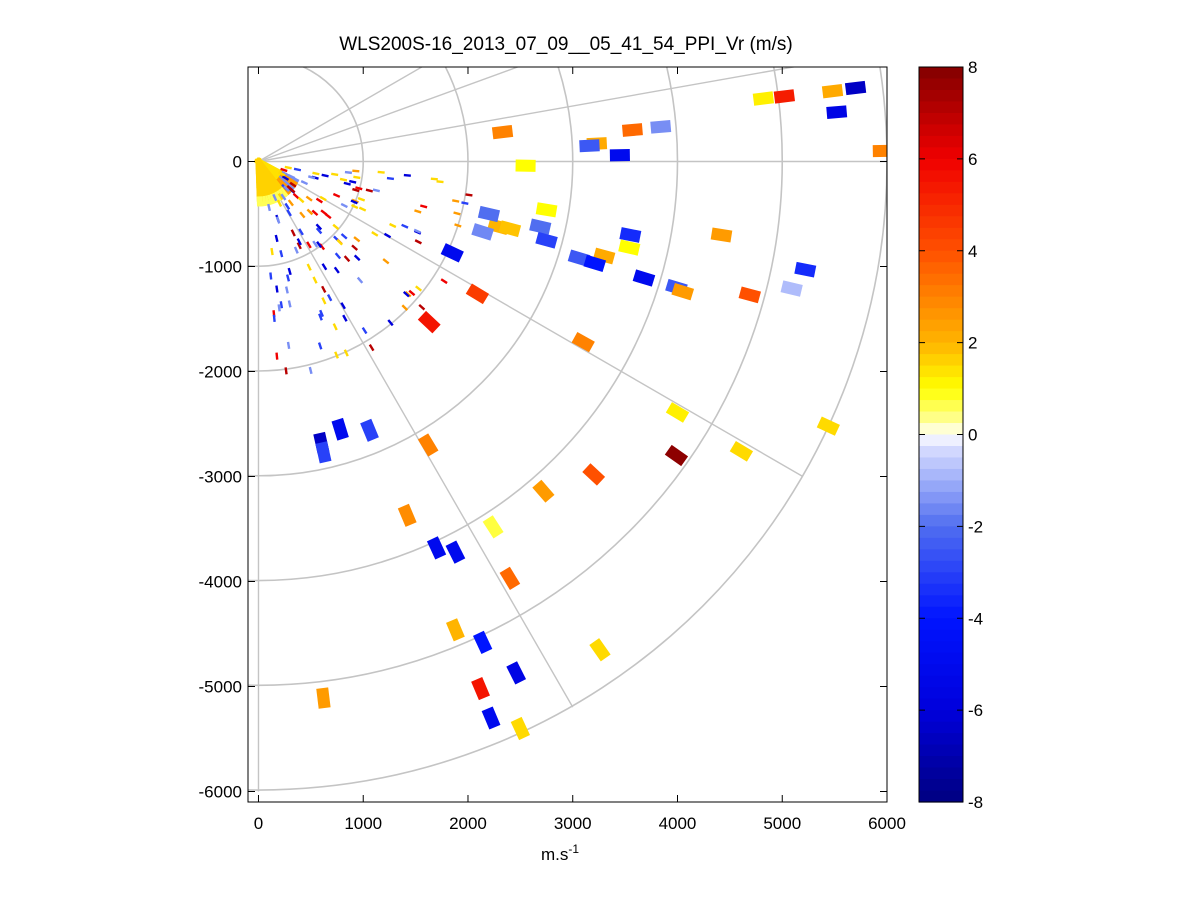  Describe the element at coordinates (972, 343) in the screenshot. I see `colorbar-tick-label: 2` at that location.